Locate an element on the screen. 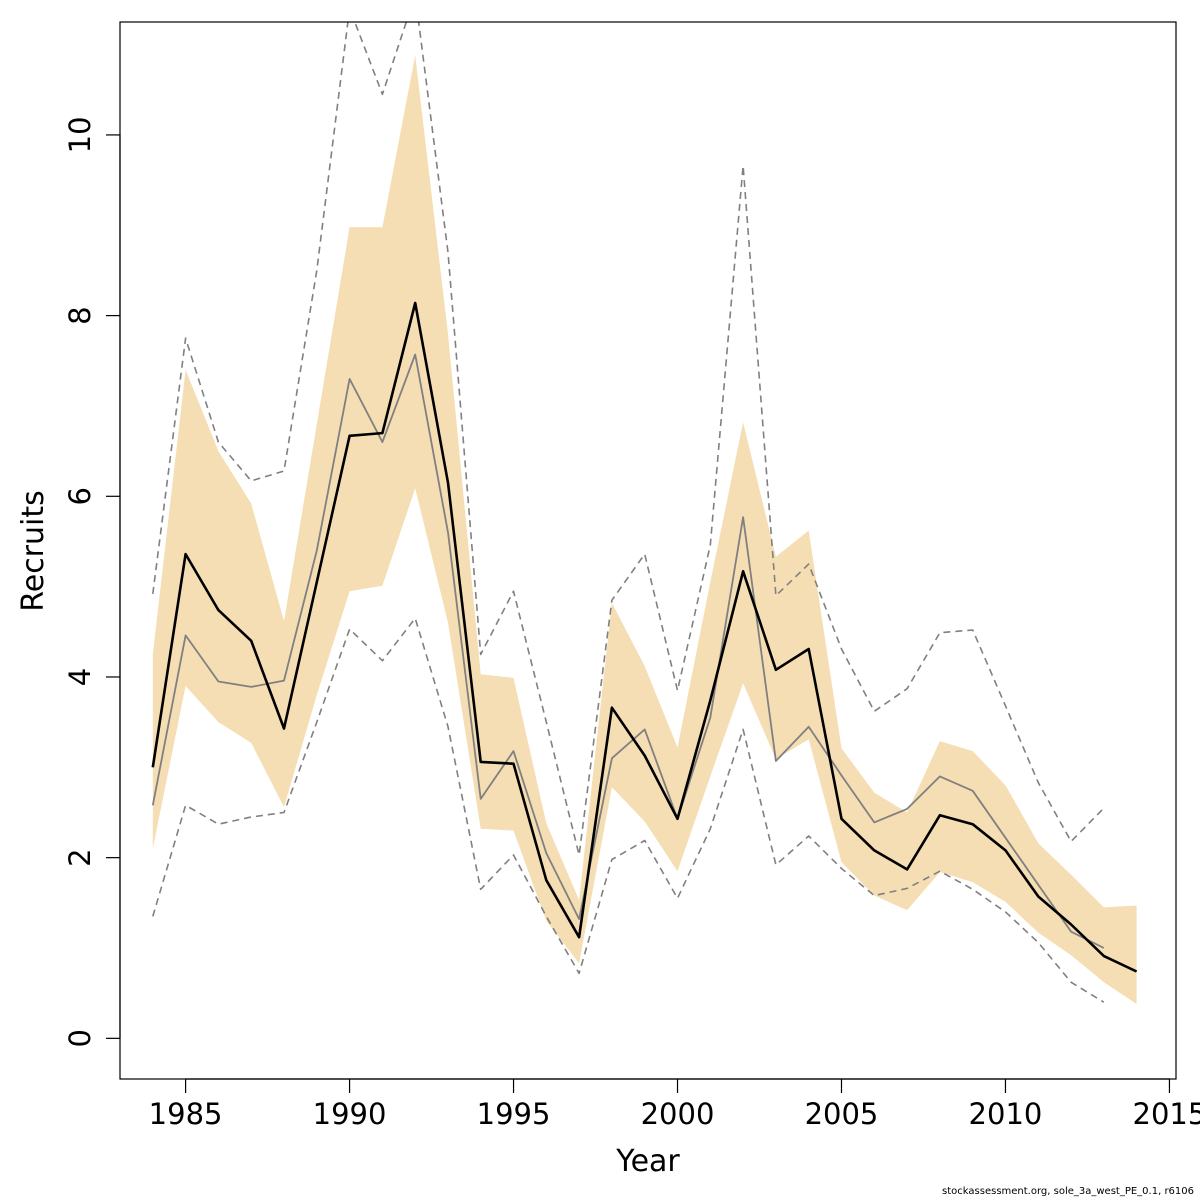  y-axis-title: Recruits is located at coordinates (33, 551).